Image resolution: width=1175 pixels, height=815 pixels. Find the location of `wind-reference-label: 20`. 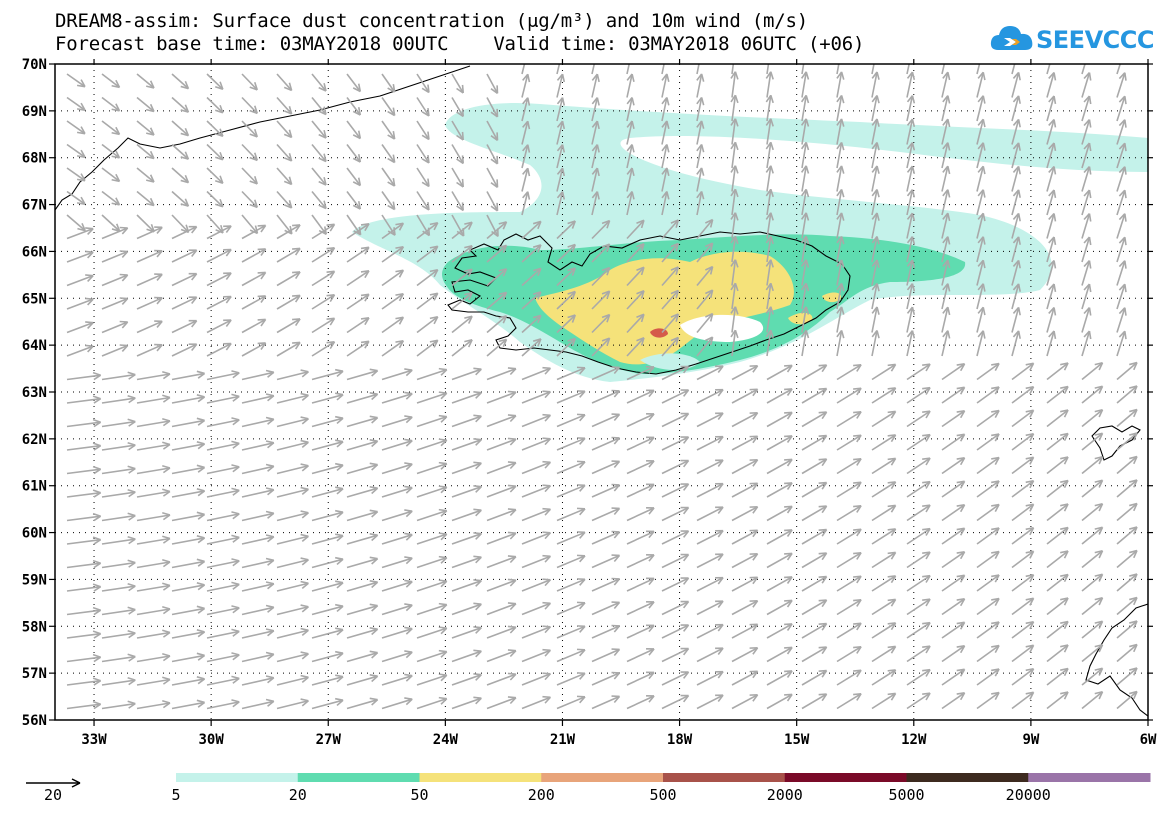

wind-reference-label: 20 is located at coordinates (53, 795).